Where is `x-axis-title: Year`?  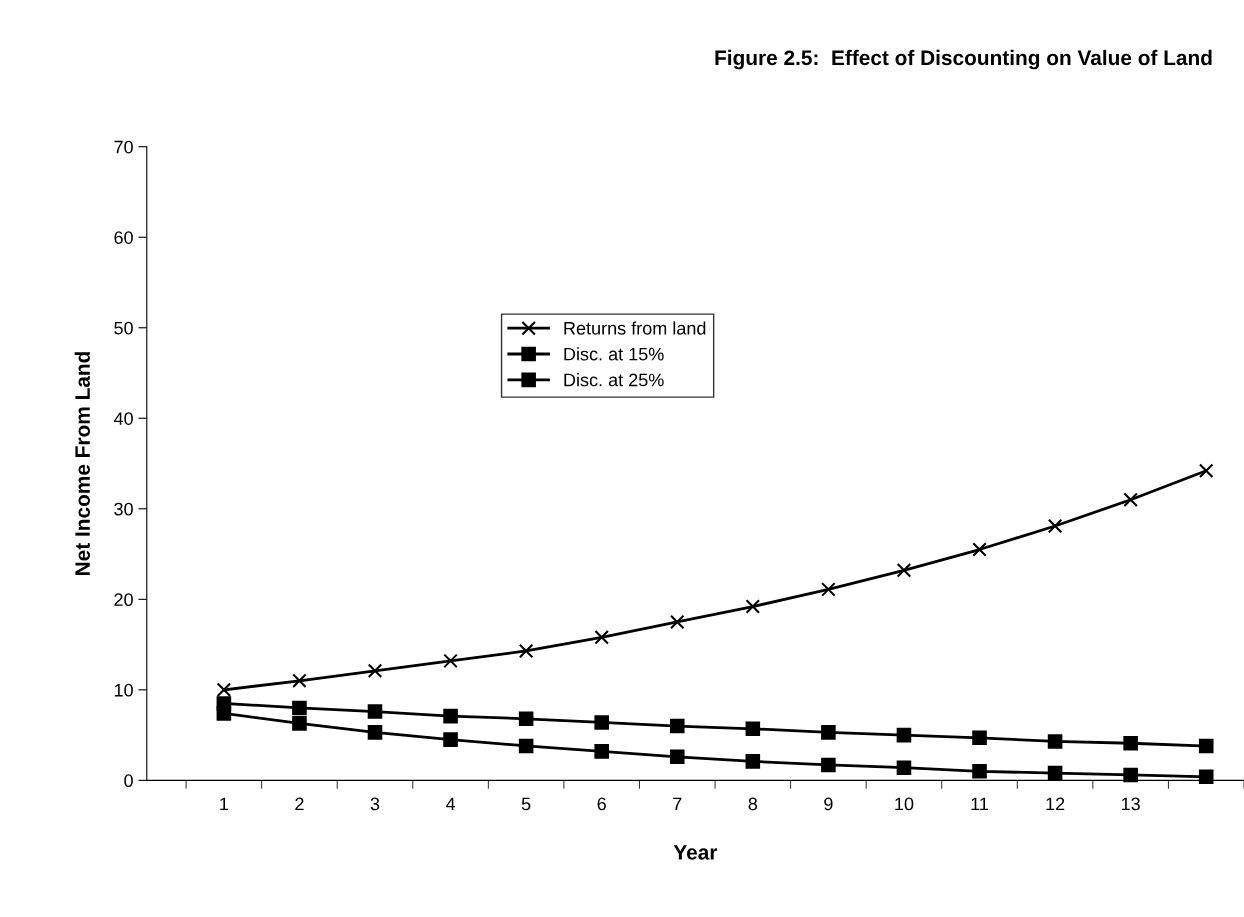 x-axis-title: Year is located at coordinates (695, 852).